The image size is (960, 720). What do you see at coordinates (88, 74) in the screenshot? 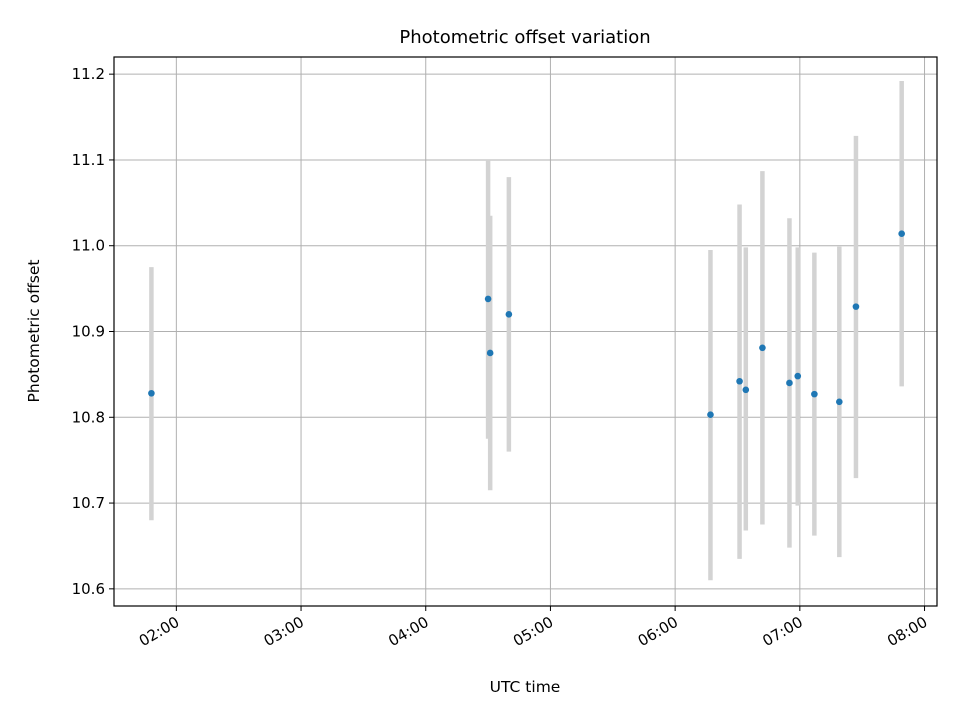
I see `y-tick-label: 11.2` at bounding box center [88, 74].